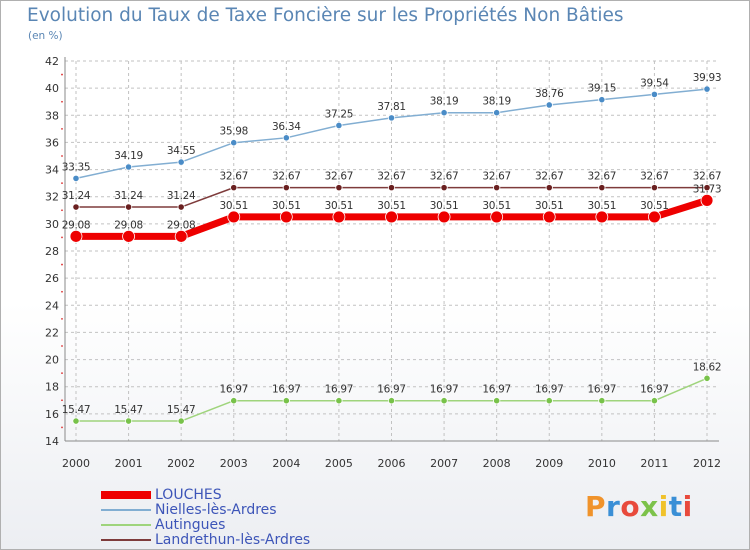  I want to click on x-tick-label: 2009, so click(549, 463).